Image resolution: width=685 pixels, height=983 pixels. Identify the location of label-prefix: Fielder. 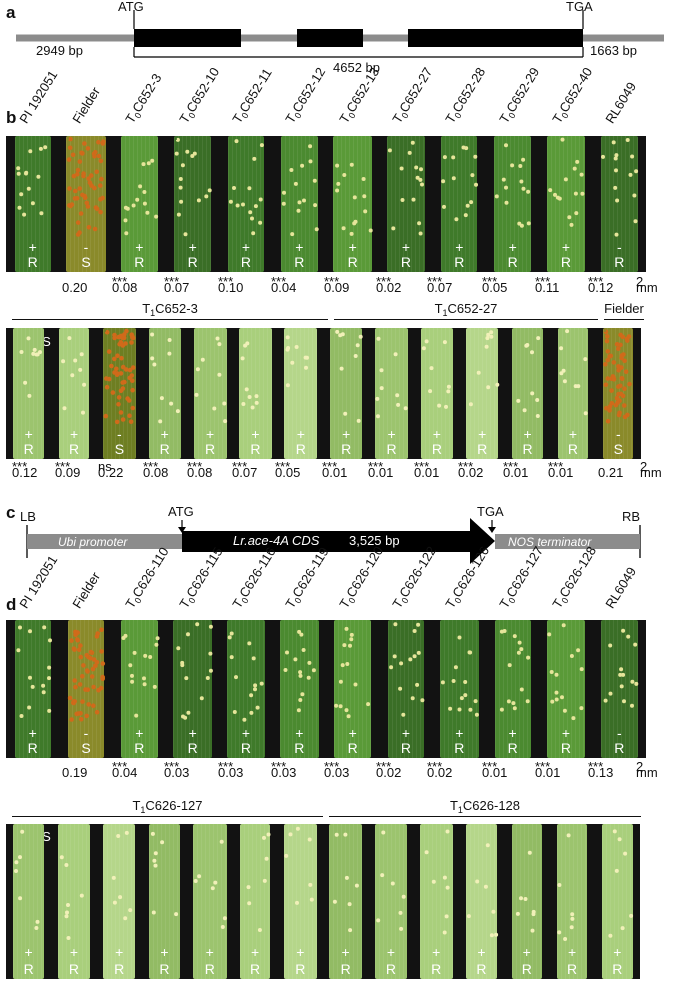
(624, 308).